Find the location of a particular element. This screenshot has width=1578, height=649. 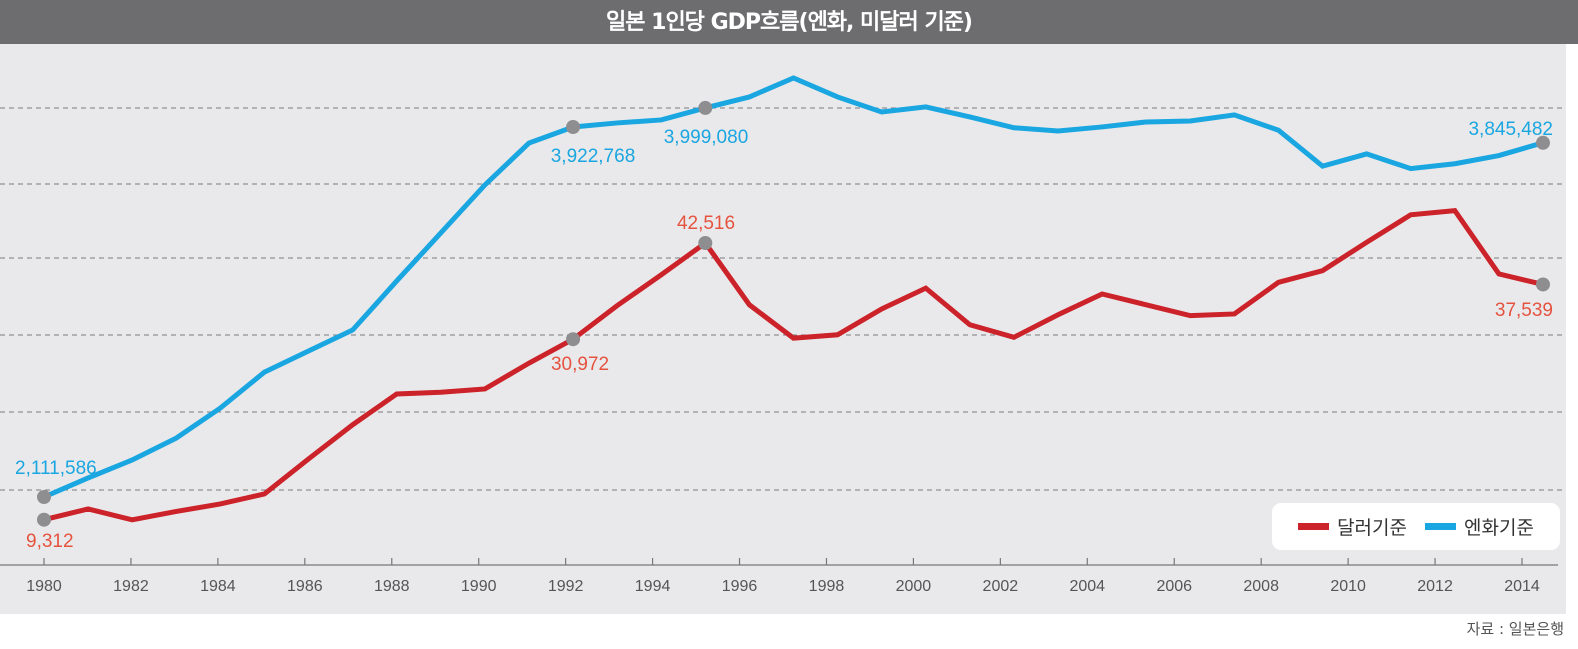

x-tick-label: 1988 is located at coordinates (392, 586).